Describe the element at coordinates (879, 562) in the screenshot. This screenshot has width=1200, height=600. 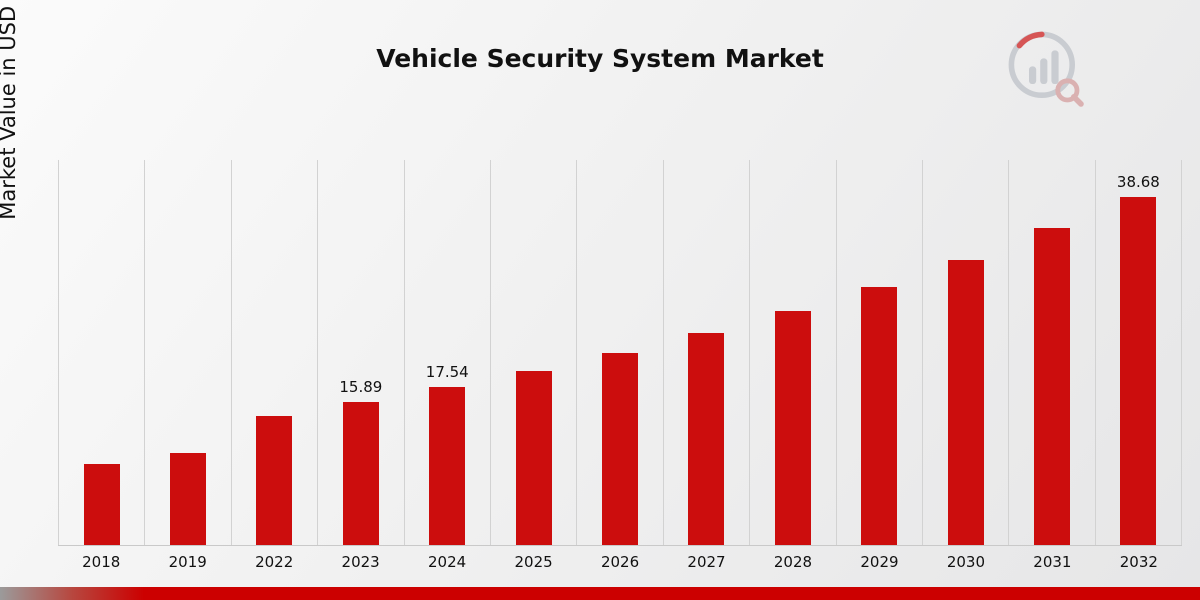
I see `x-tick-2029: 2029` at that location.